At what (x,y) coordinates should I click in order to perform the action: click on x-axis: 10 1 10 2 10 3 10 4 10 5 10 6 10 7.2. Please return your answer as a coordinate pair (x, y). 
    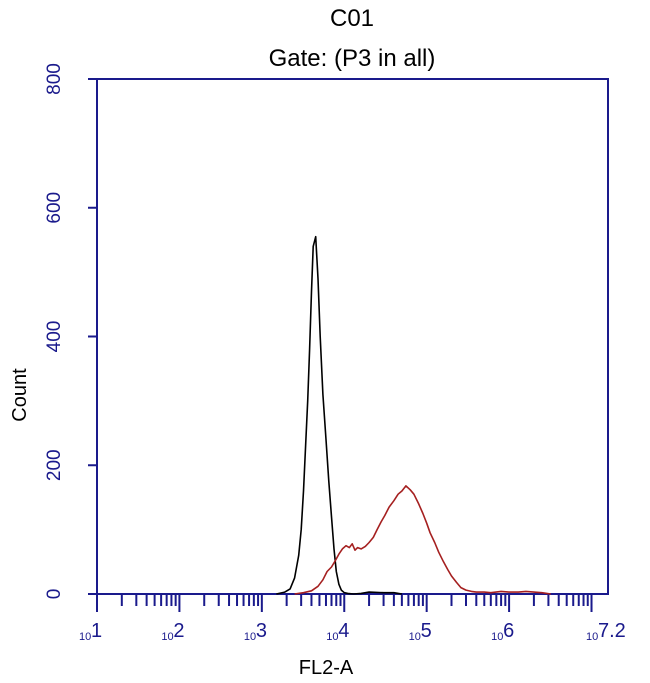
    Looking at the image, I should click on (352, 618).